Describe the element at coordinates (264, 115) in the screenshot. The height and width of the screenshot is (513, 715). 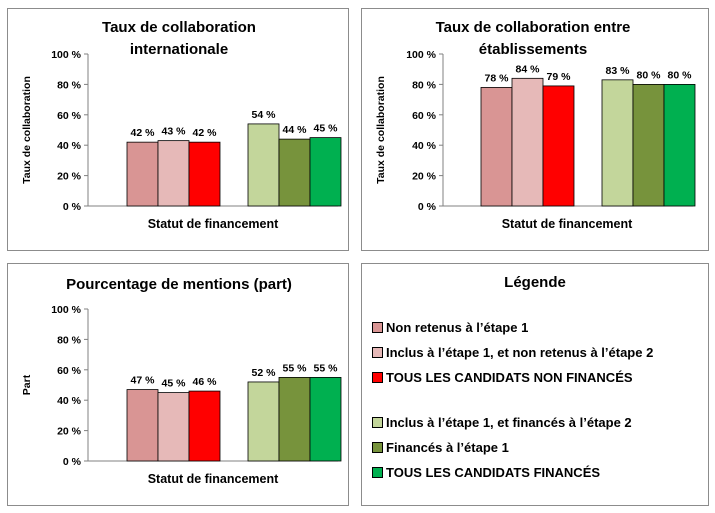
I see `data-label: 54 %` at that location.